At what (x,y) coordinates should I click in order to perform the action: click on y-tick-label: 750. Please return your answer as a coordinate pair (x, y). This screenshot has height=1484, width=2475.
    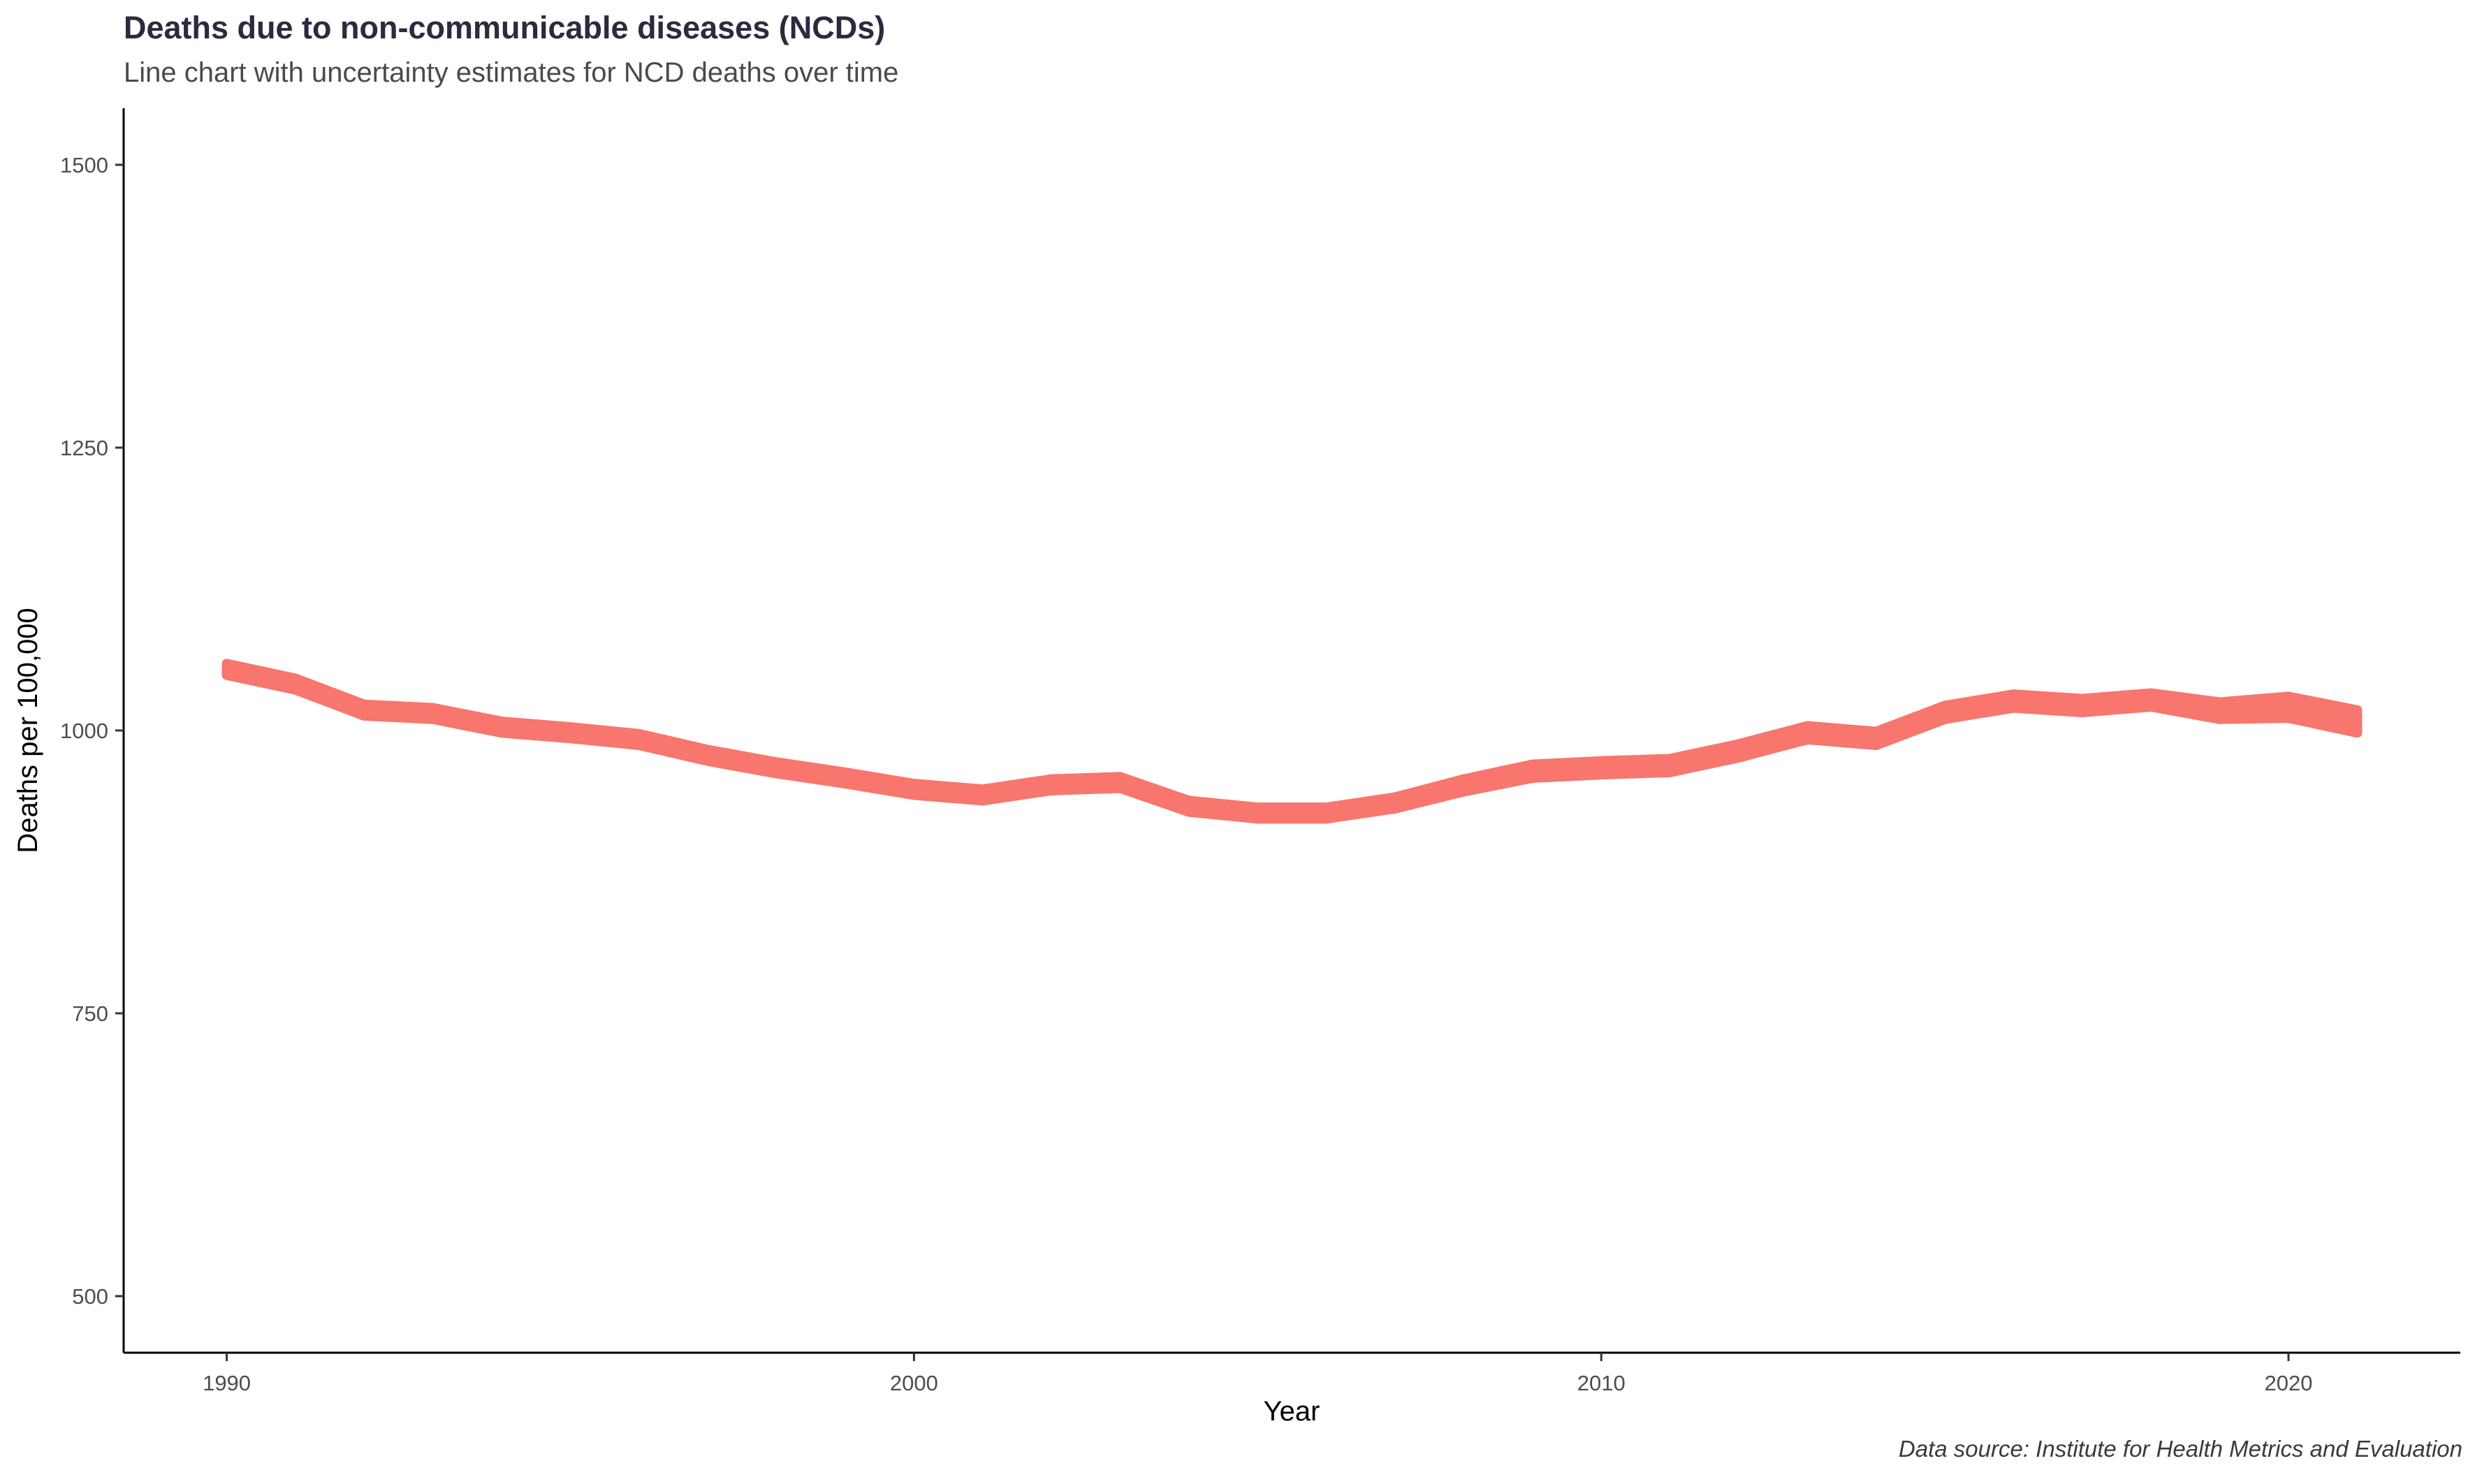
    Looking at the image, I should click on (90, 1013).